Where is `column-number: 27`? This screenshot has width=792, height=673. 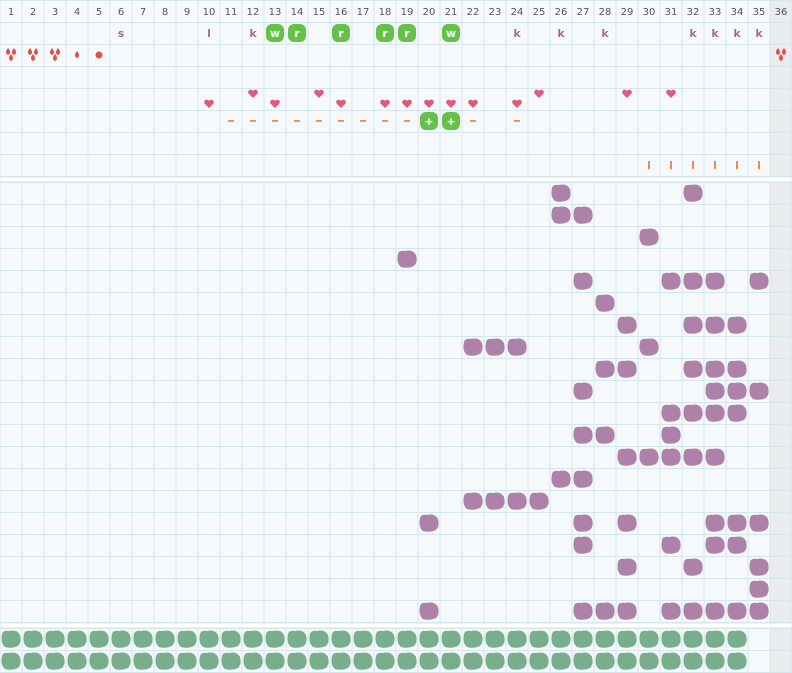 column-number: 27 is located at coordinates (583, 12).